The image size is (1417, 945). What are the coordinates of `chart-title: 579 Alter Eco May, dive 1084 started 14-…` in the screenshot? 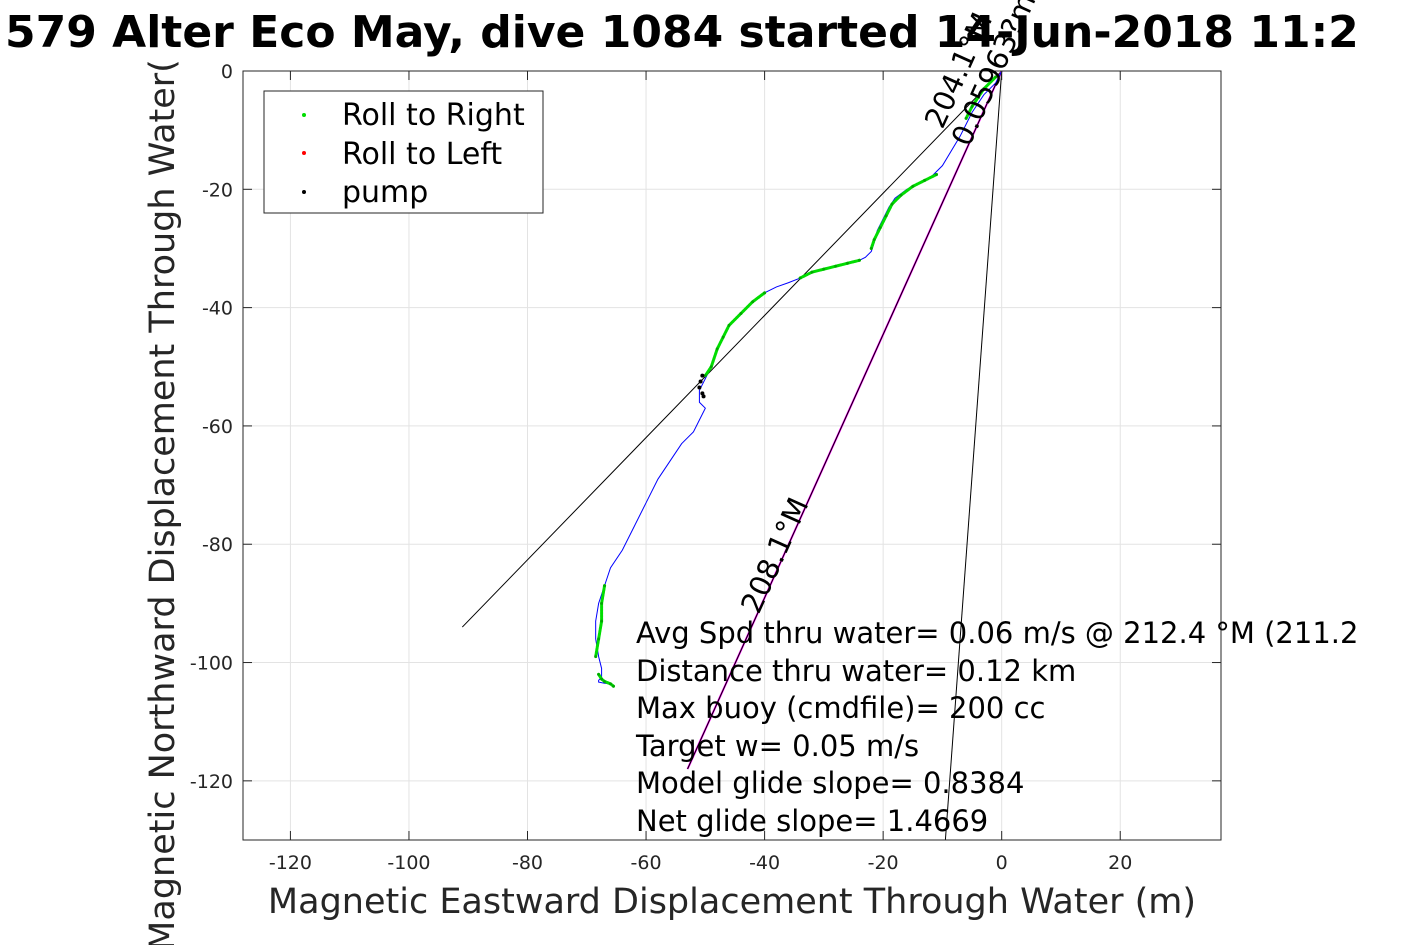 It's located at (682, 32).